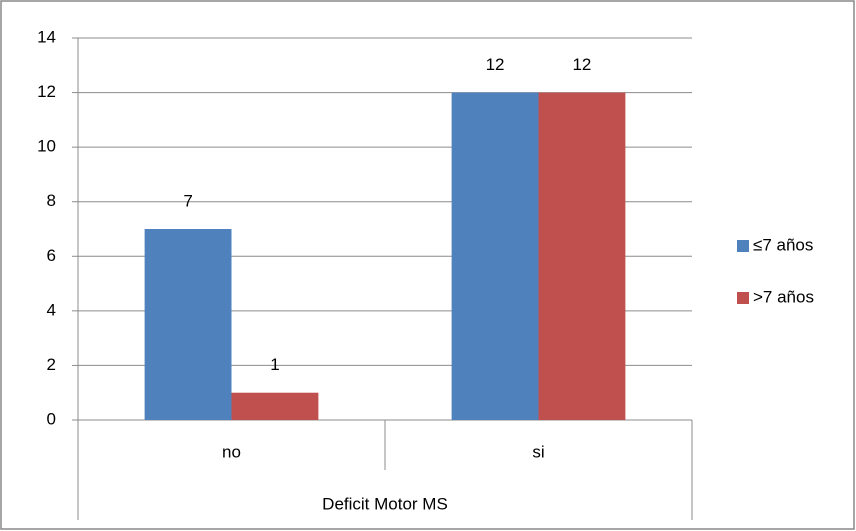 The width and height of the screenshot is (856, 531). I want to click on y-tick-label: 4, so click(51, 309).